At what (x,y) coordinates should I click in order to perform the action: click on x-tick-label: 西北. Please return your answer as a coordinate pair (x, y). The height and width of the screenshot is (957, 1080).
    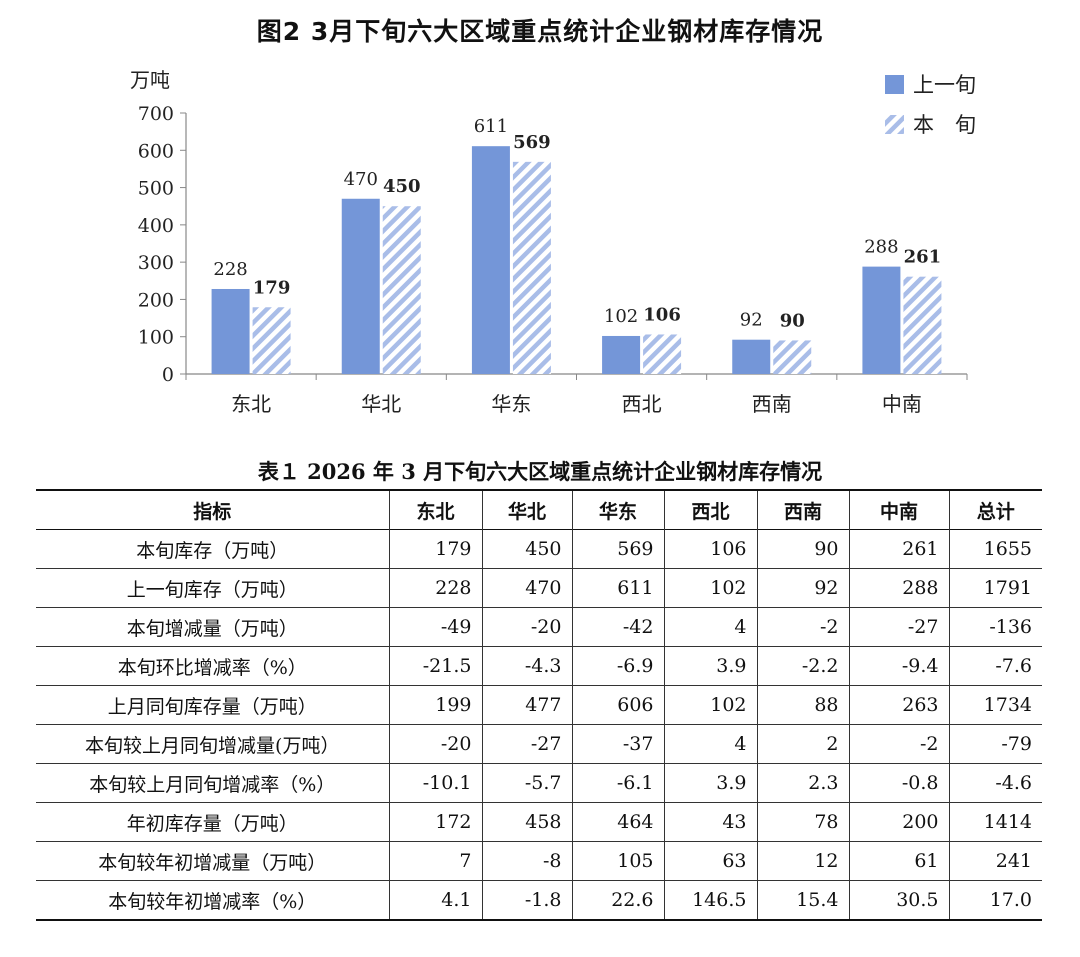
    Looking at the image, I should click on (642, 404).